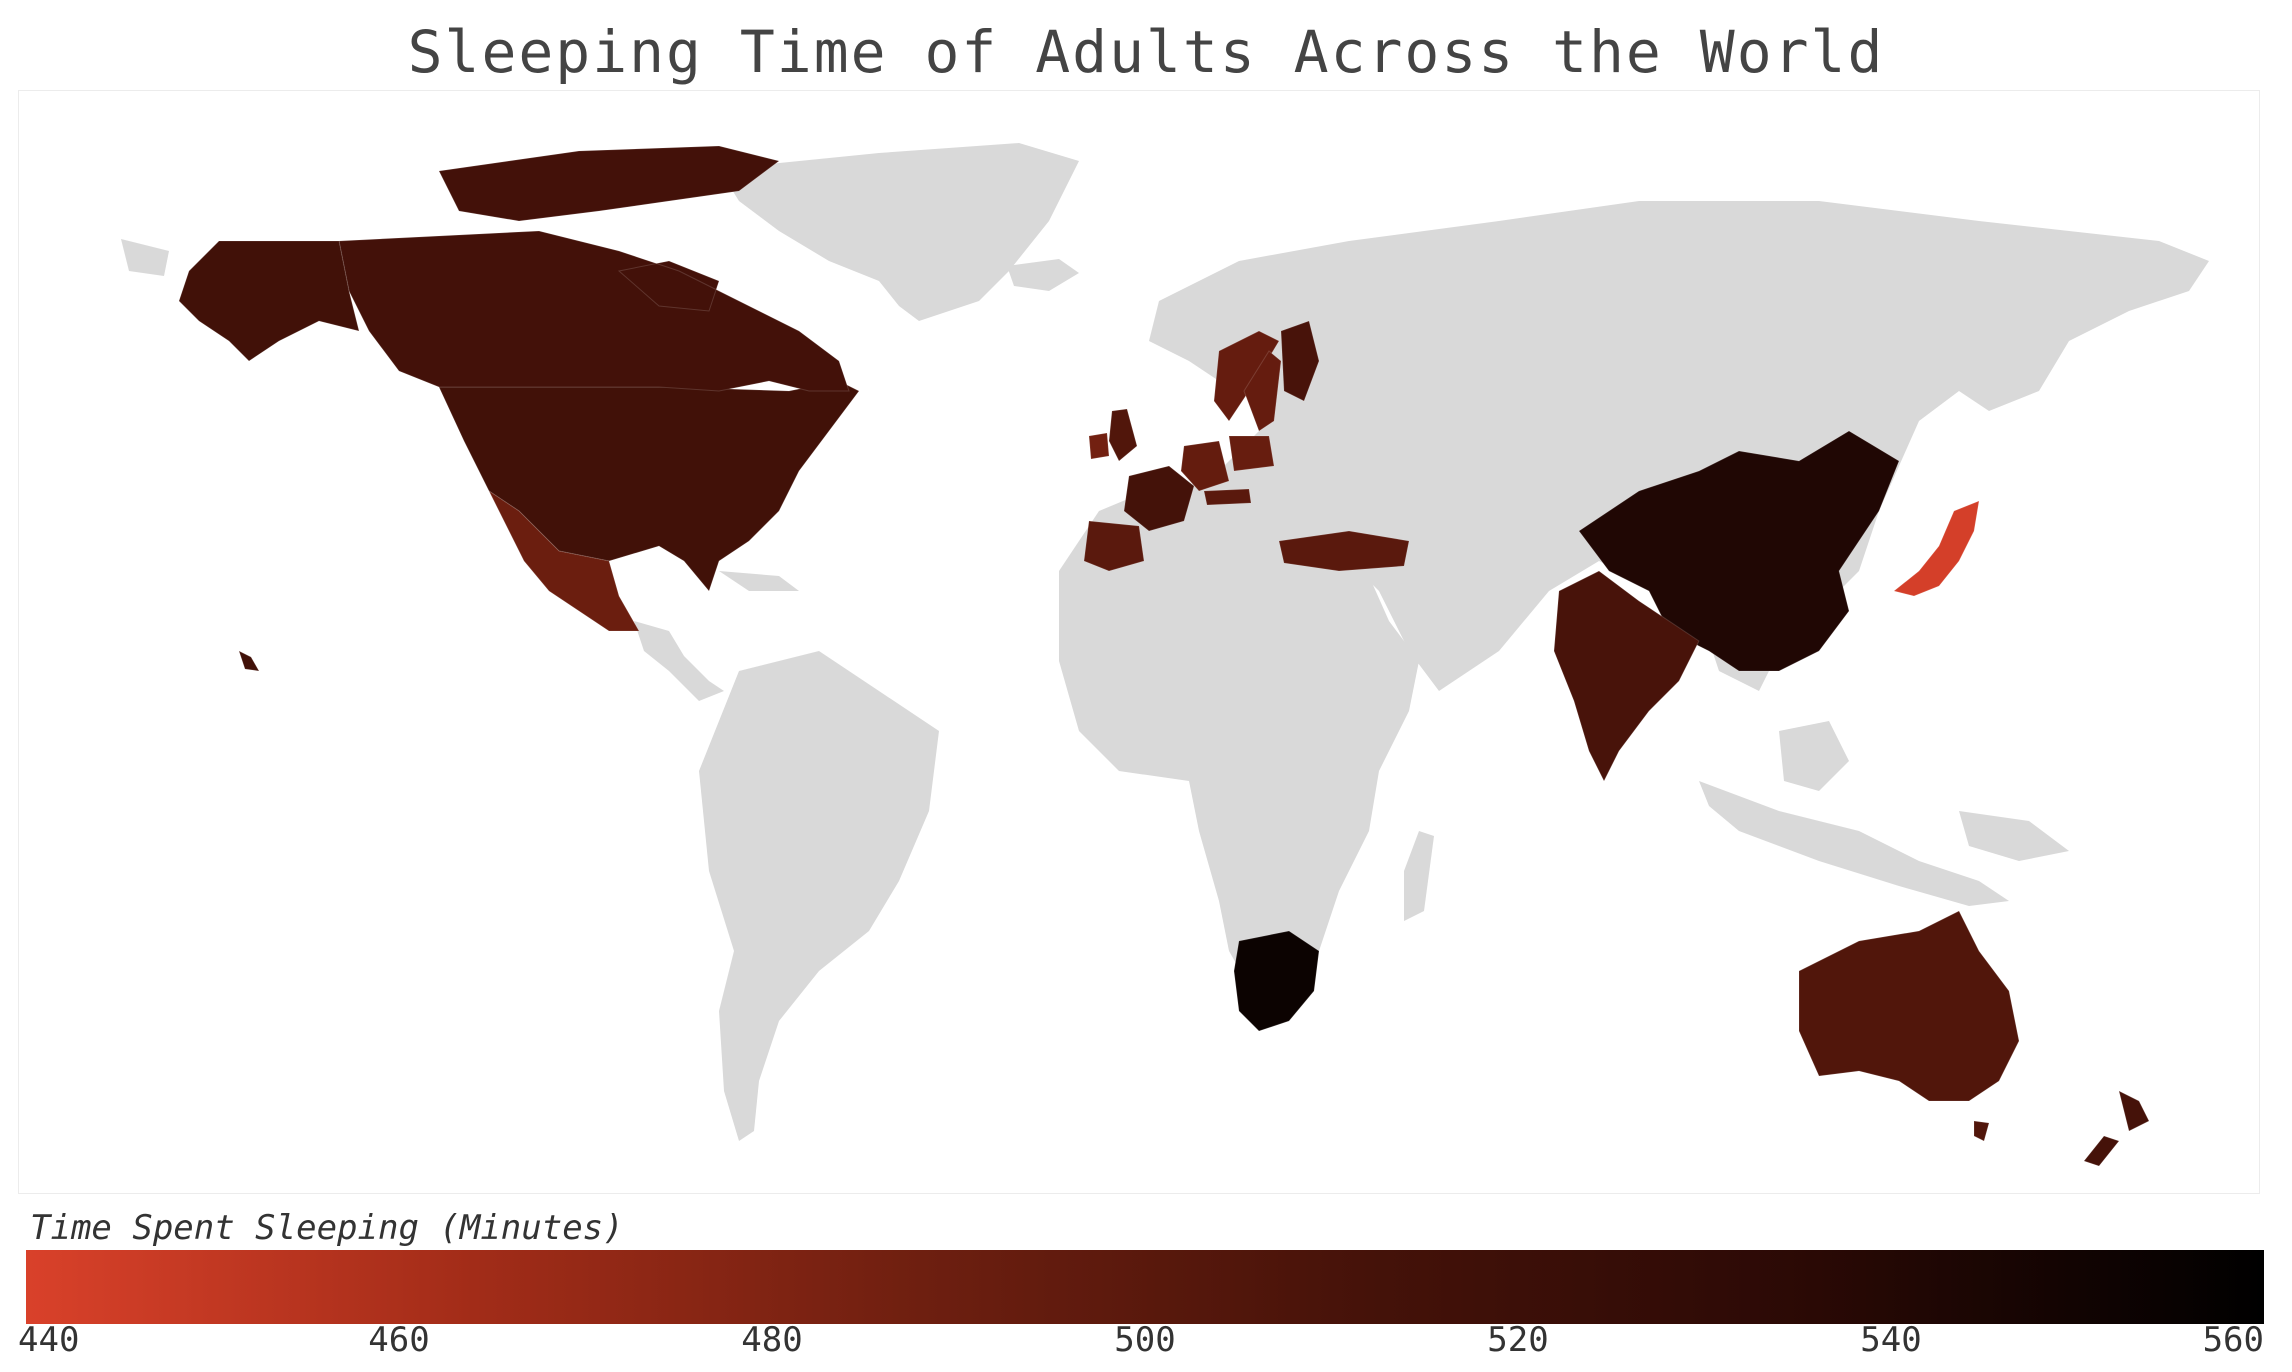 Image resolution: width=2292 pixels, height=1372 pixels. Describe the element at coordinates (1205, 466) in the screenshot. I see `country-germany` at that location.